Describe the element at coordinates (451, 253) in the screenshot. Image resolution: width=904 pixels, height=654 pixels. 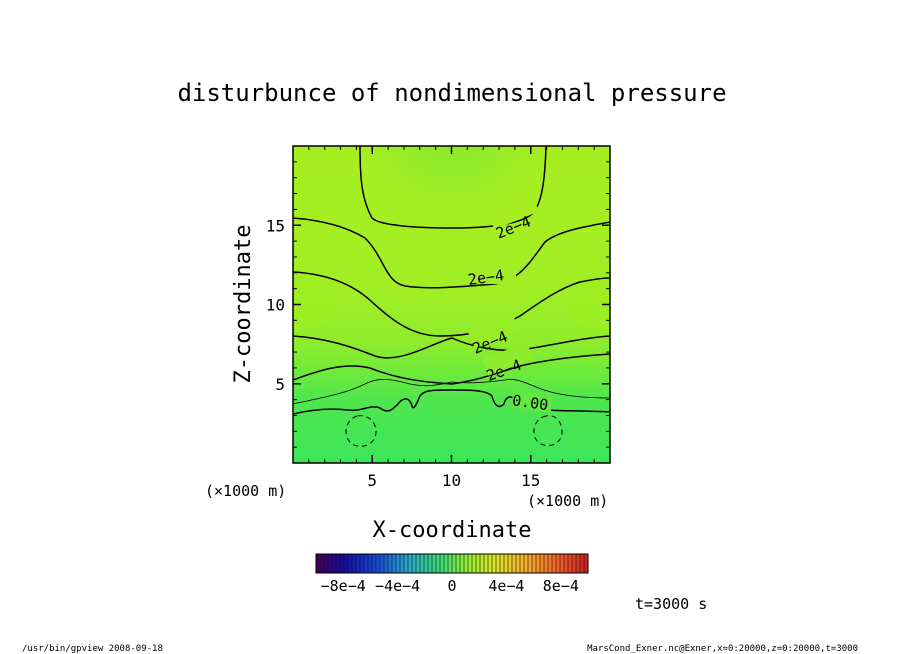
I see `contour-line-2e-4-a` at that location.